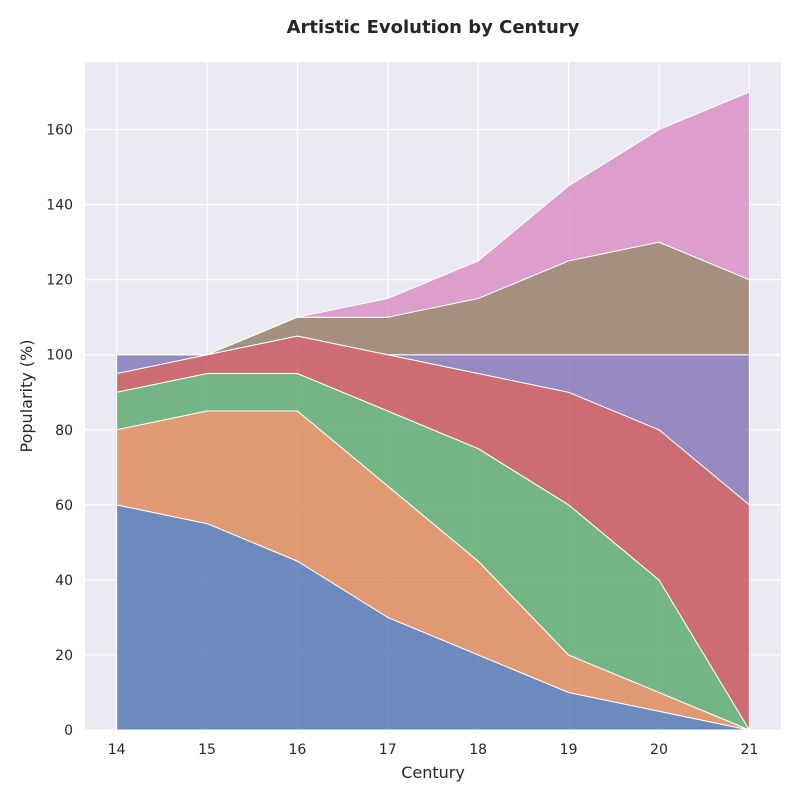 This screenshot has width=800, height=800. I want to click on y-tick-label-100: 100, so click(59, 356).